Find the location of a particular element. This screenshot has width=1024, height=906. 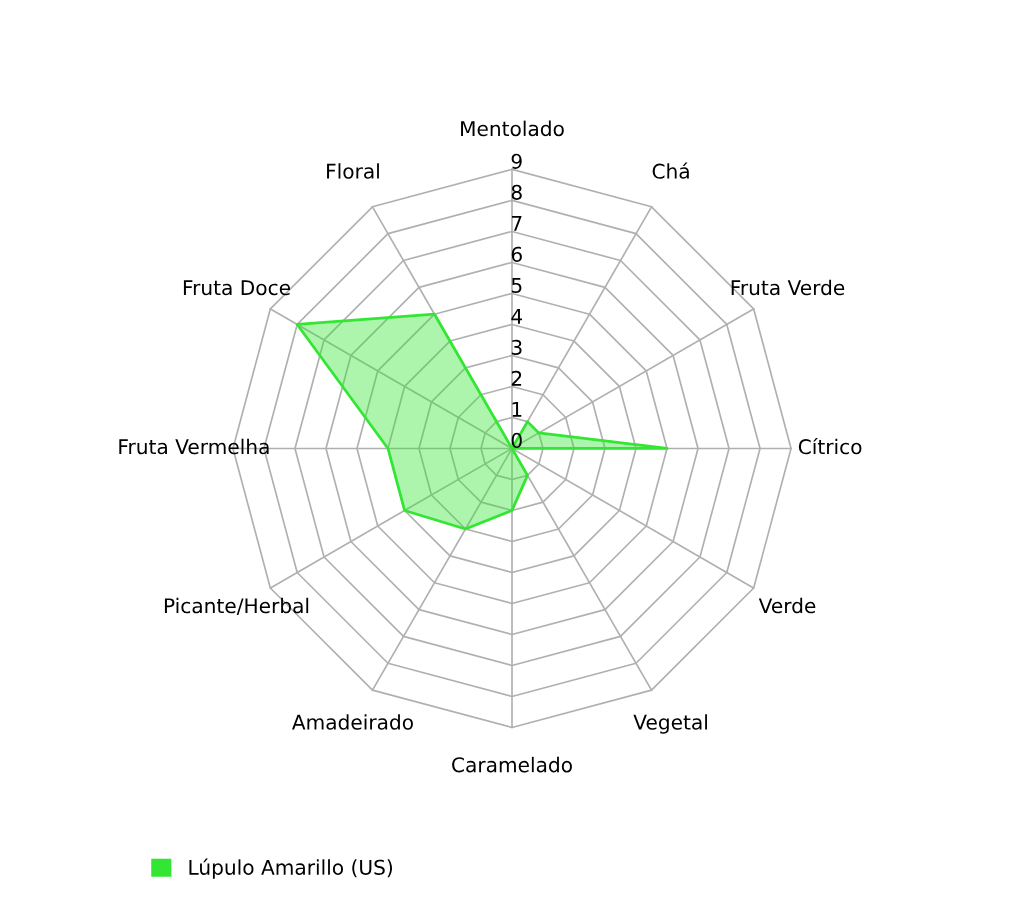

y-tick-label: 1 is located at coordinates (517, 409).